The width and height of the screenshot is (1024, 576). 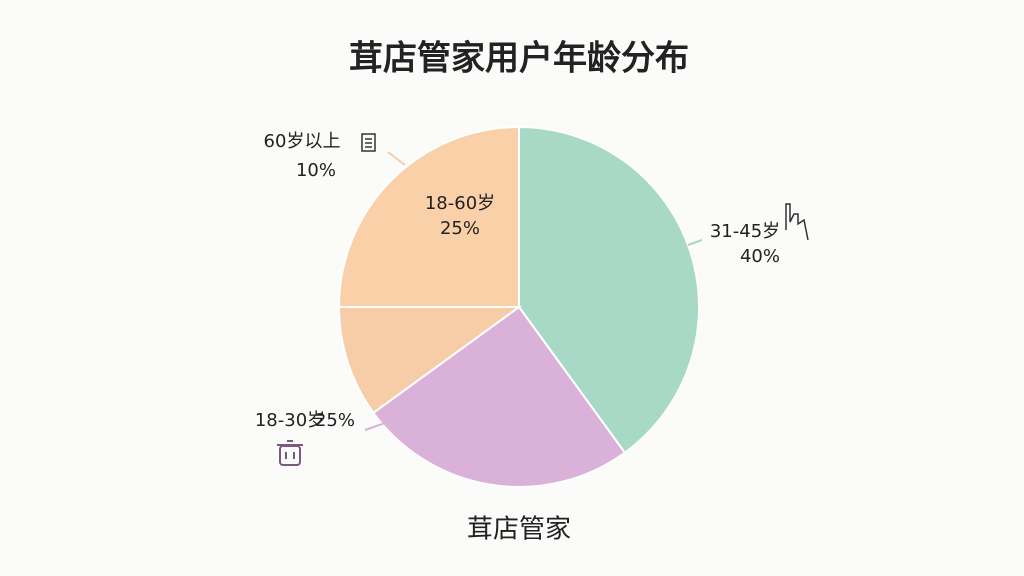 I want to click on list-icon, so click(x=368, y=142).